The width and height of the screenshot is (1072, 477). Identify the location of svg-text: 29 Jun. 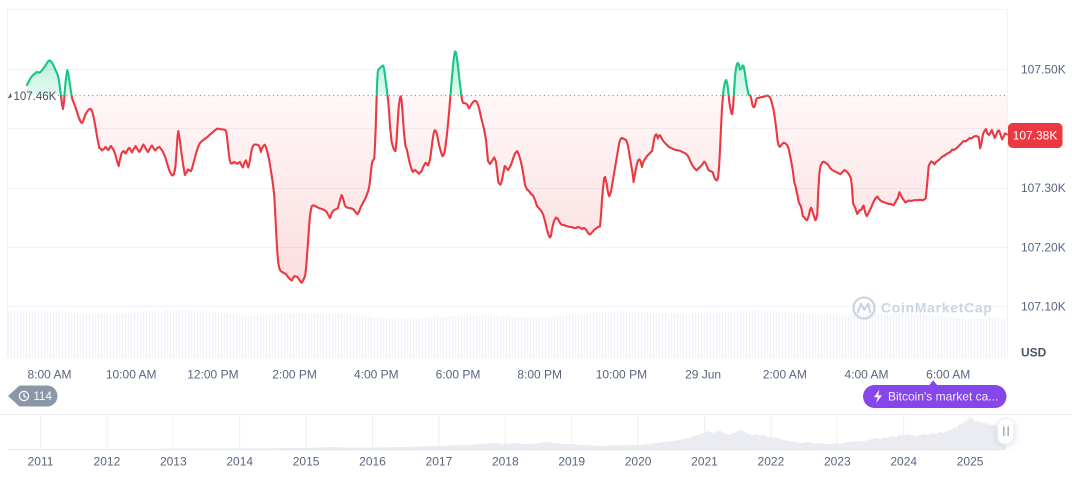
(703, 375).